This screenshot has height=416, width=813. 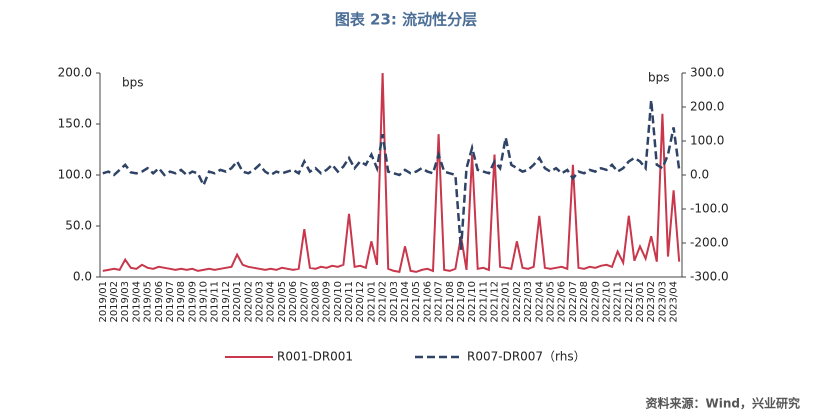 What do you see at coordinates (450, 302) in the screenshot?
I see `x-tick-label: 2021/08` at bounding box center [450, 302].